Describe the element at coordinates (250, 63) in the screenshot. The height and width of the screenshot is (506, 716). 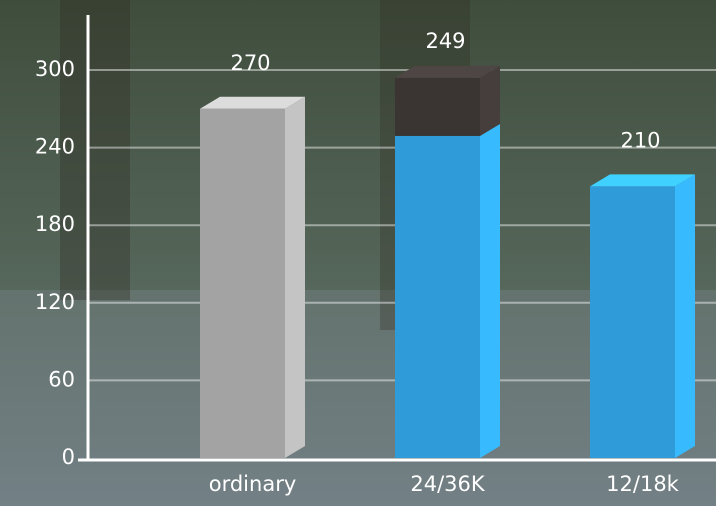
I see `value-label: 270` at that location.